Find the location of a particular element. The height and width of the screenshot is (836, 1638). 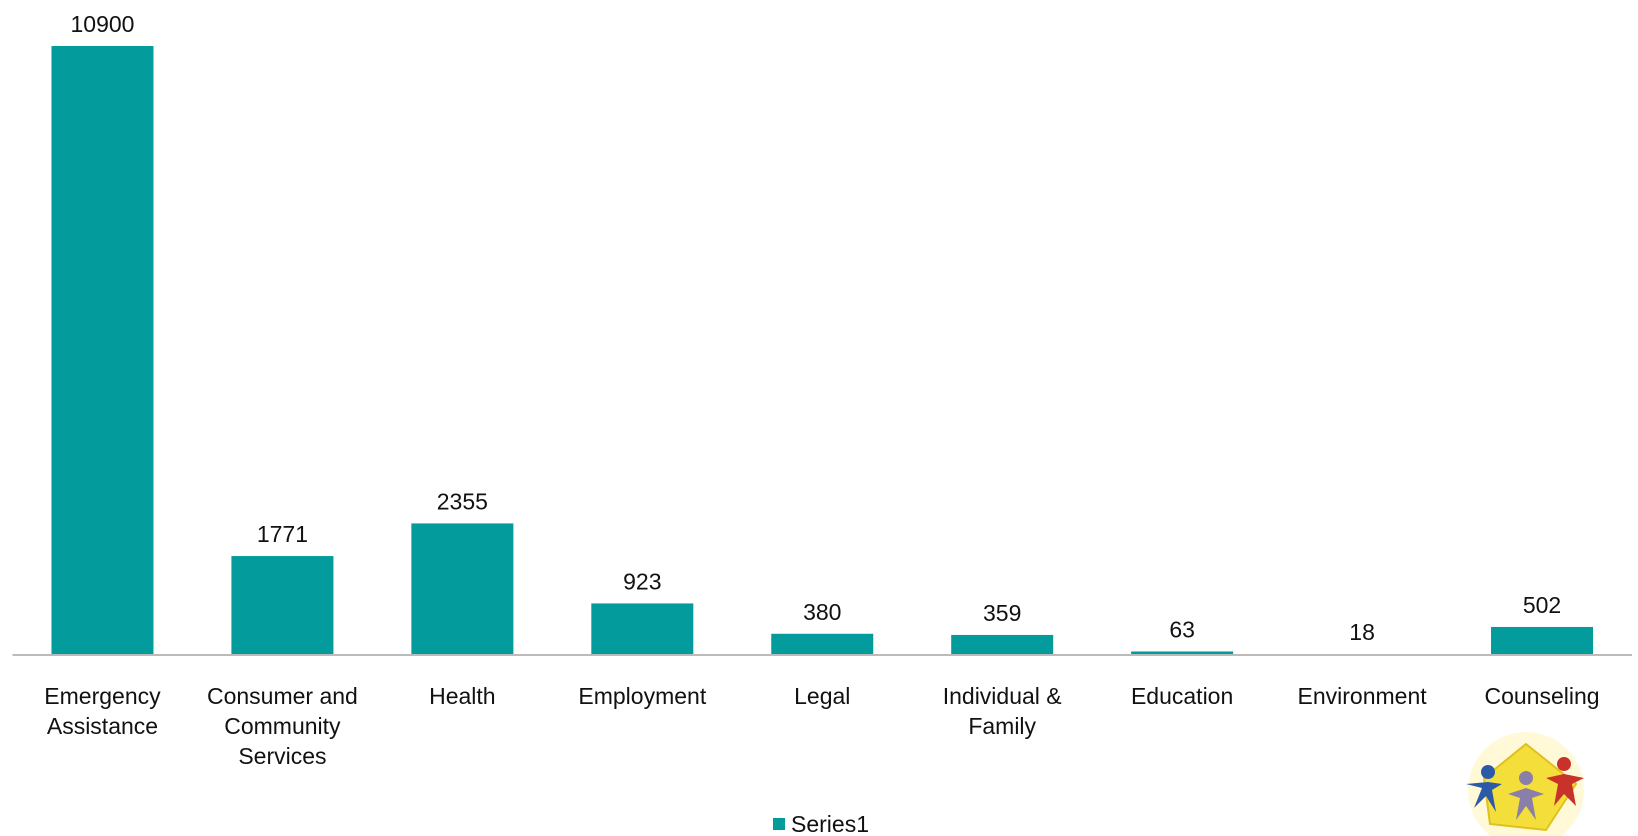

x-tick-label: Health is located at coordinates (462, 696).